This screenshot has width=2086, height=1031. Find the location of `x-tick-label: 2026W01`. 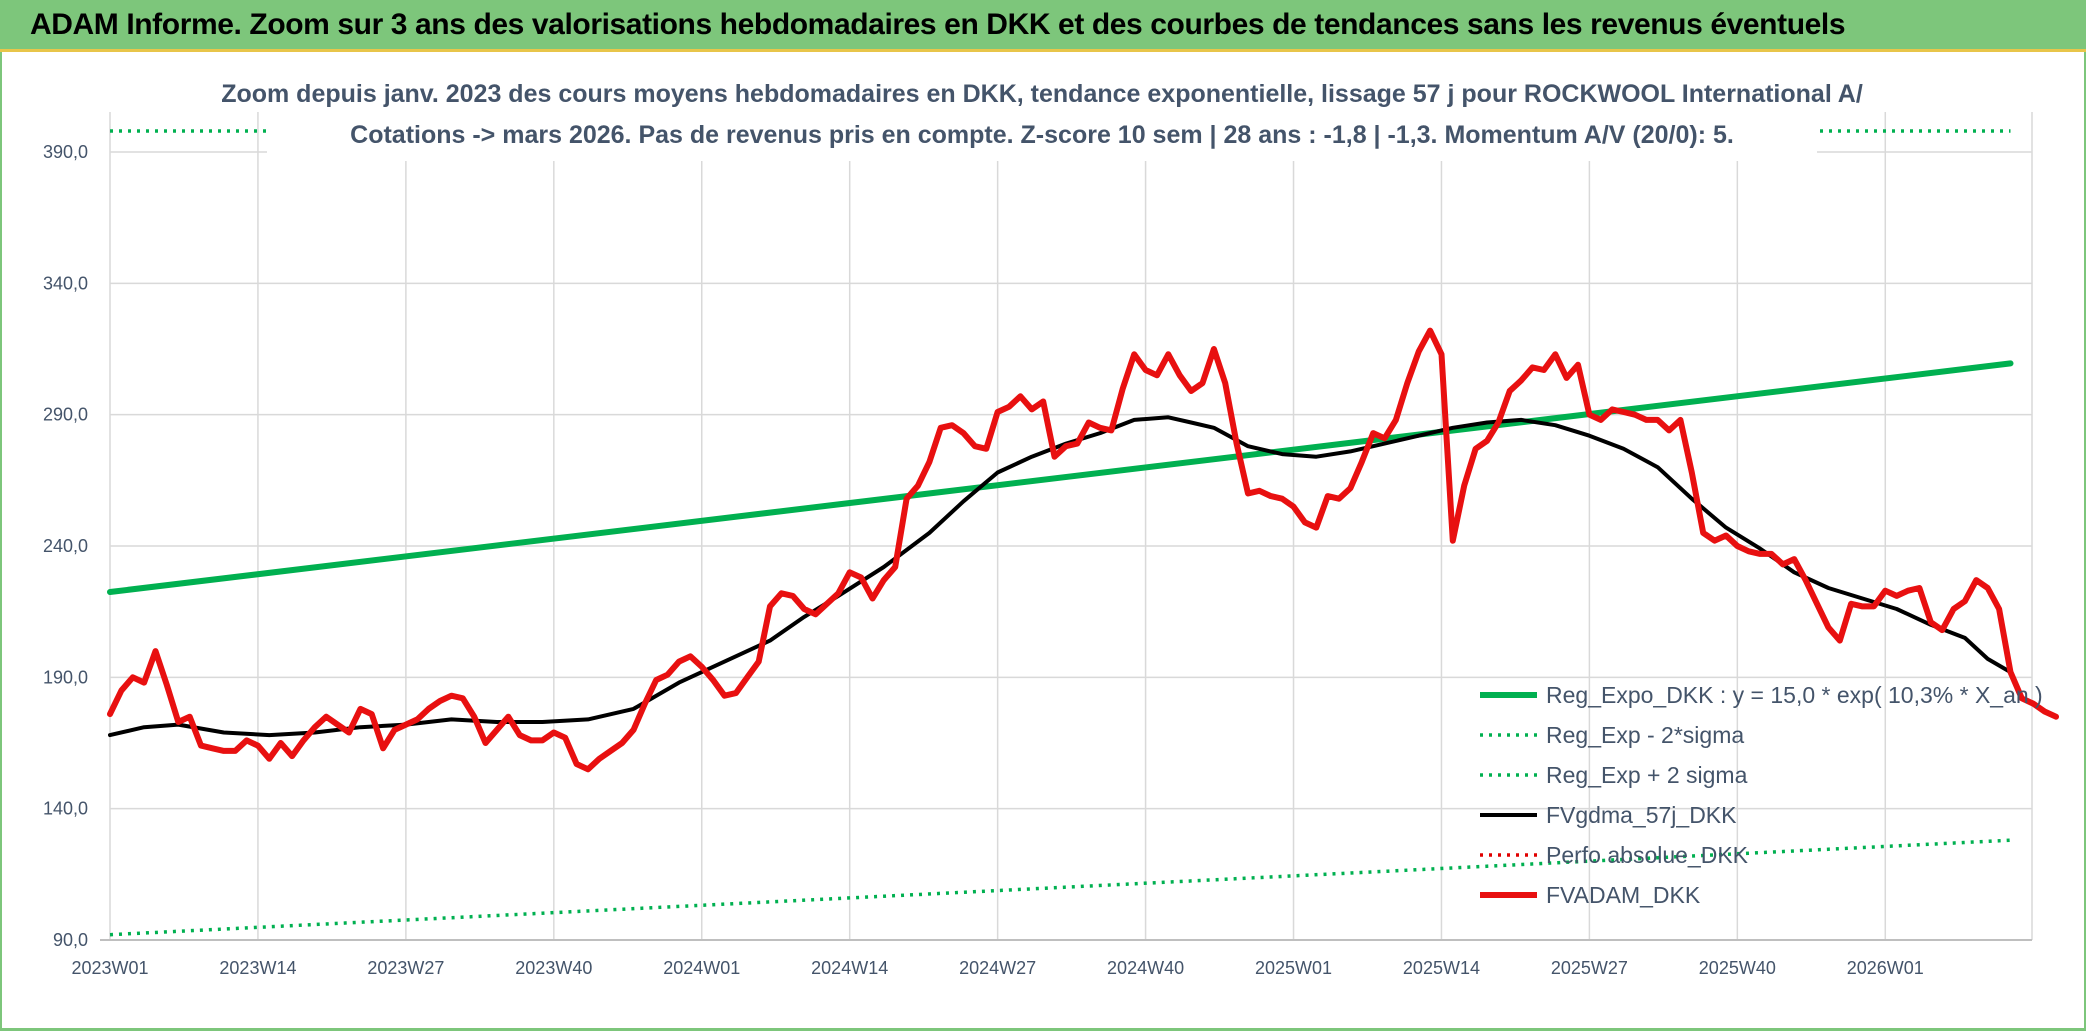

x-tick-label: 2026W01 is located at coordinates (1885, 968).